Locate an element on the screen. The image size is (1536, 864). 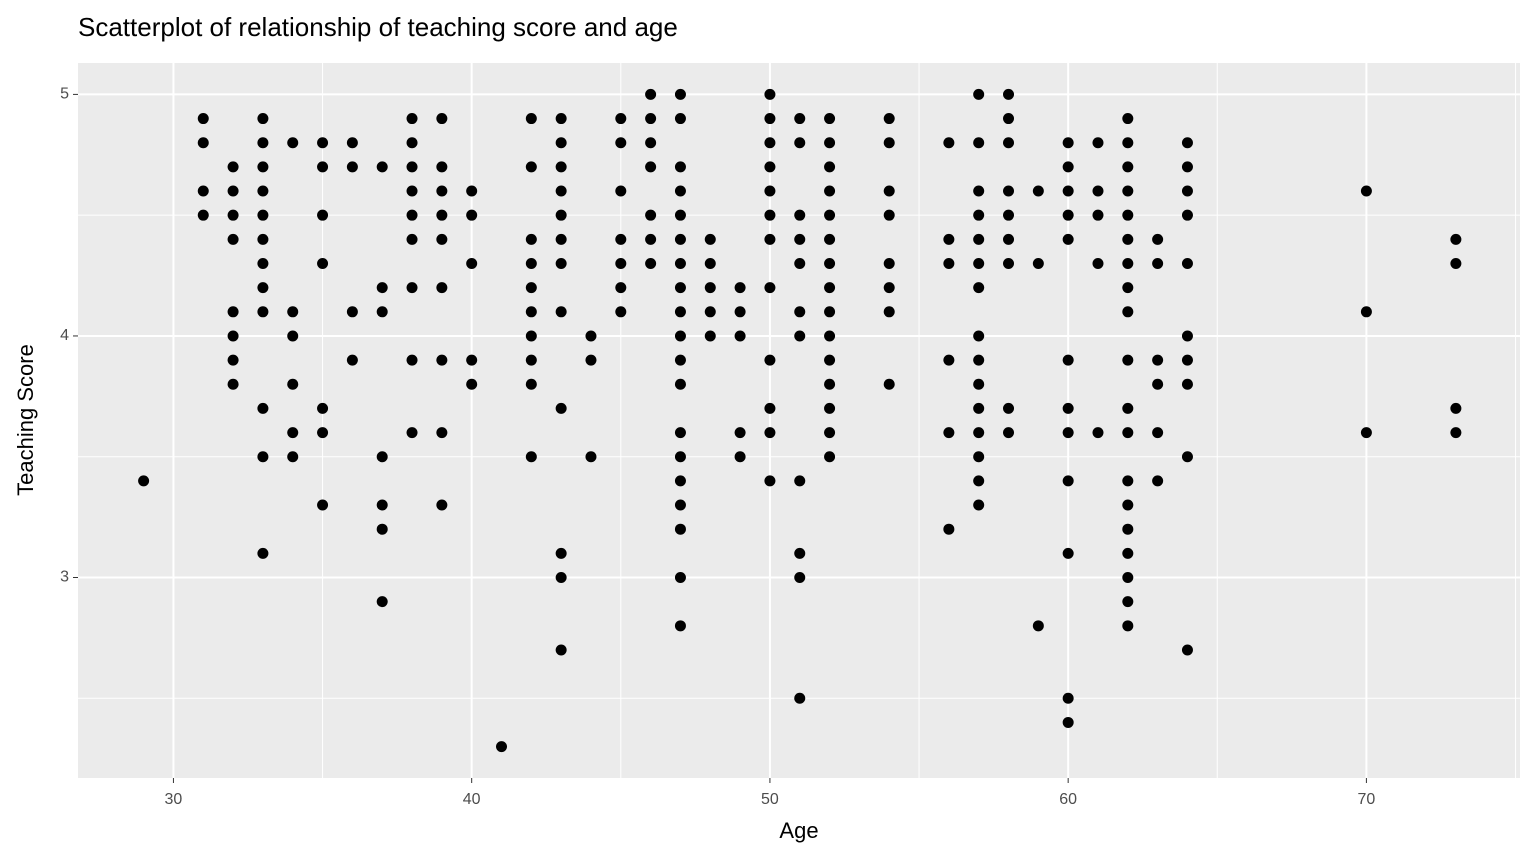
x-tick-label: 70 is located at coordinates (1367, 799).